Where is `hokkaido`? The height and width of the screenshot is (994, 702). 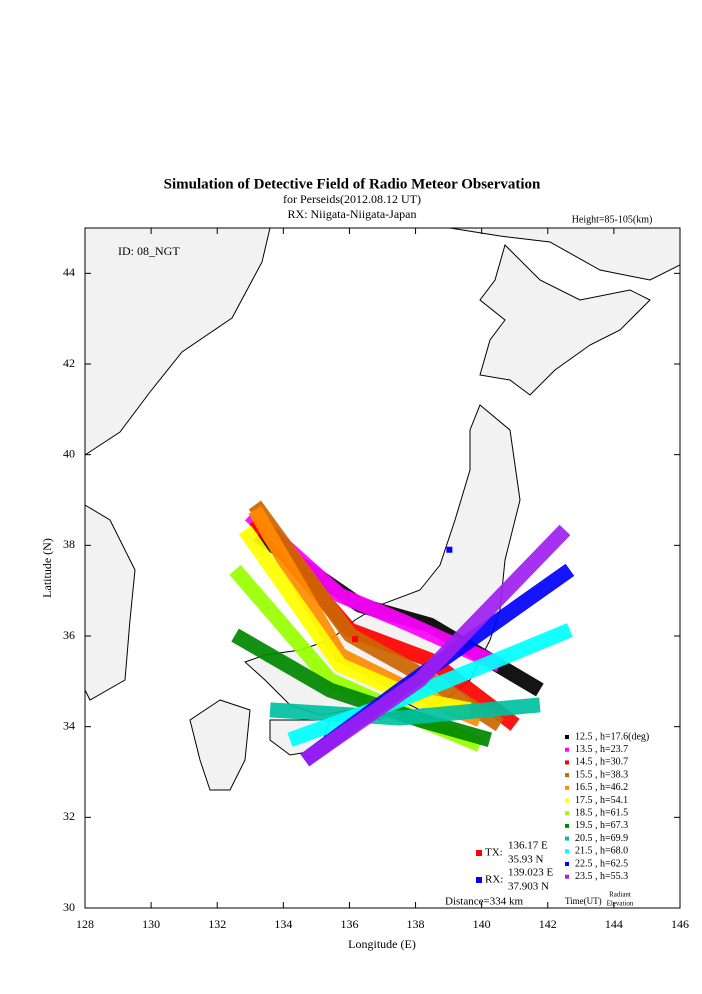
hokkaido is located at coordinates (565, 320).